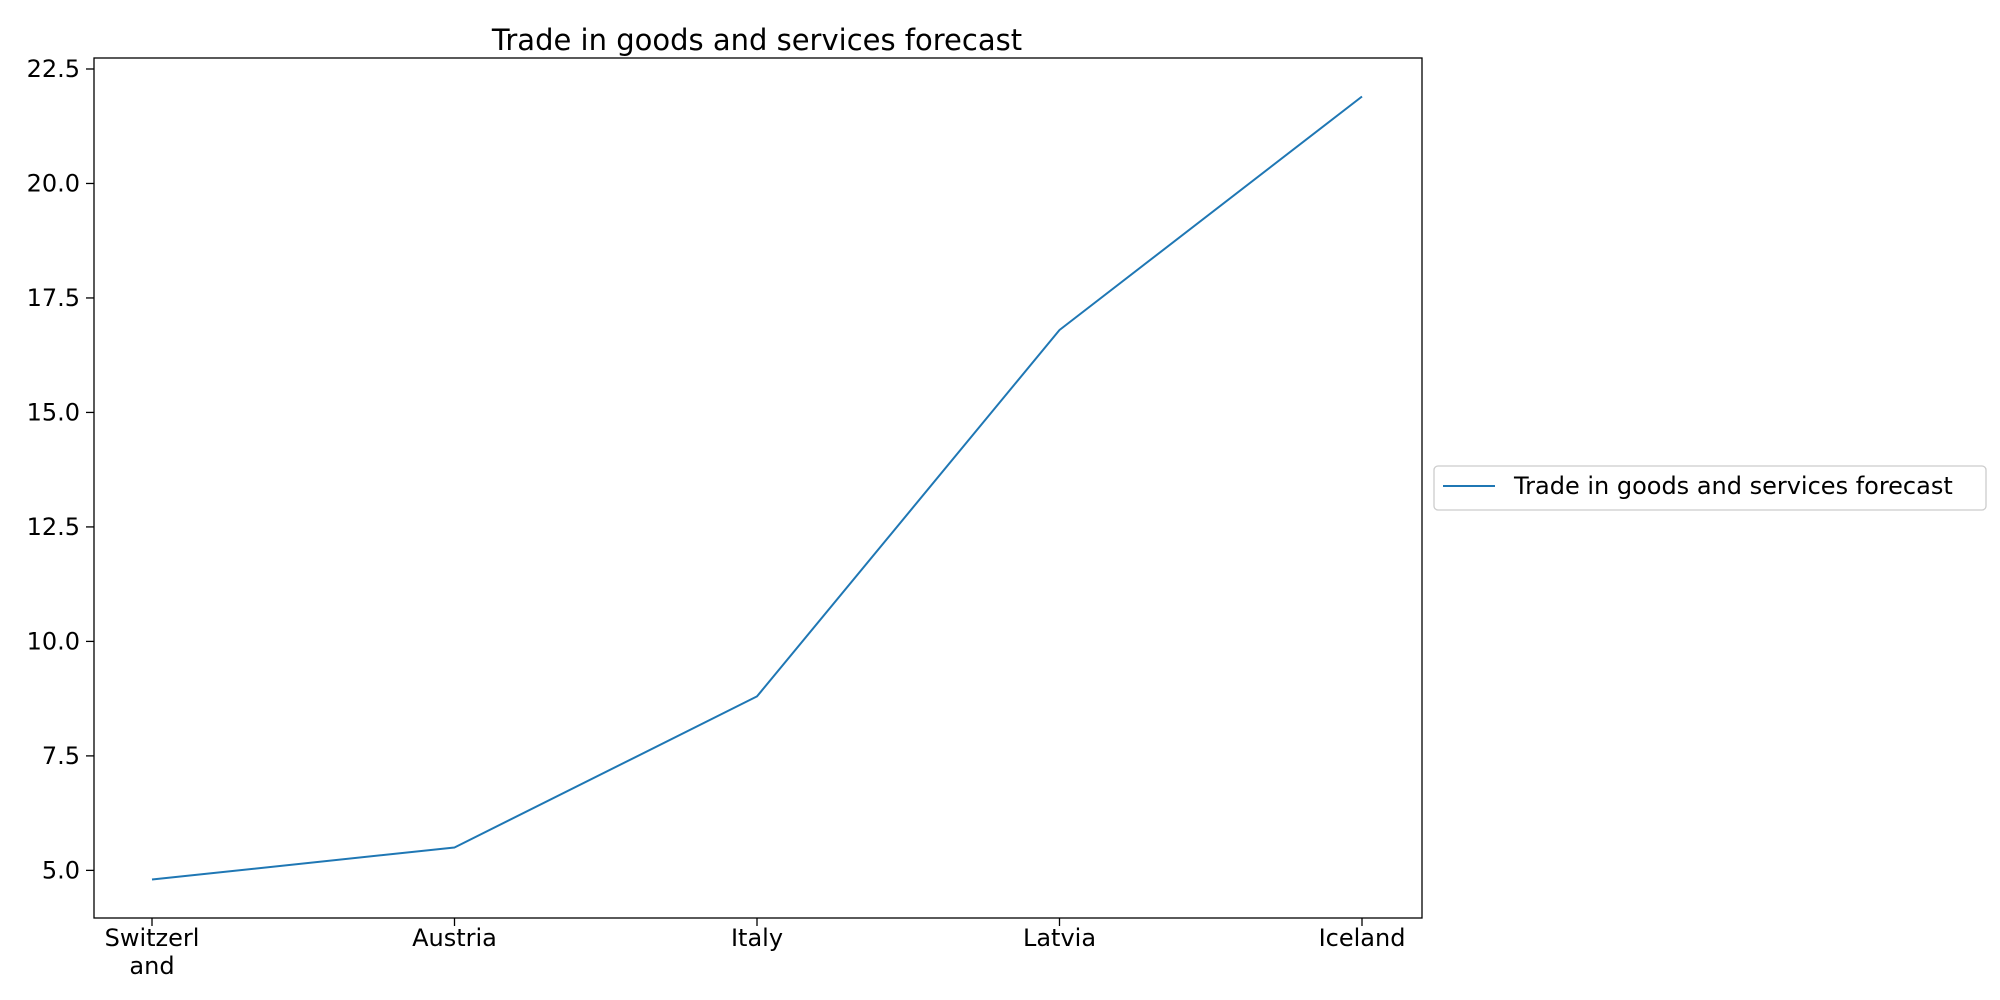  What do you see at coordinates (1059, 938) in the screenshot?
I see `x-tick-label: Latvia` at bounding box center [1059, 938].